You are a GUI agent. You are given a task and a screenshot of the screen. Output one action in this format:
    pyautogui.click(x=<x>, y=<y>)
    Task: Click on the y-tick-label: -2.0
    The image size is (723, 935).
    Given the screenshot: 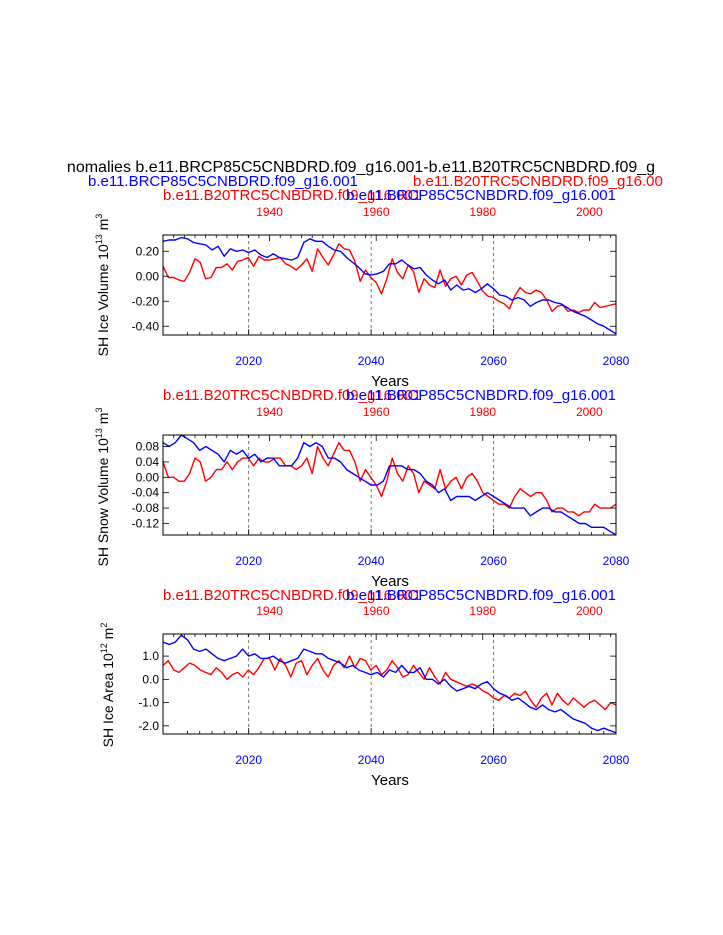 What is the action you would take?
    pyautogui.click(x=148, y=726)
    